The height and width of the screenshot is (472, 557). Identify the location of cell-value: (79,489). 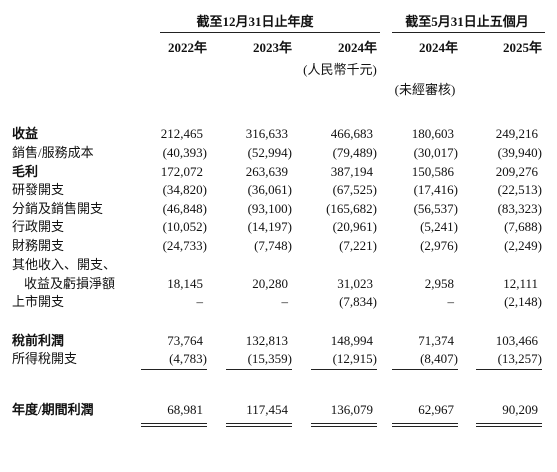
(354, 152).